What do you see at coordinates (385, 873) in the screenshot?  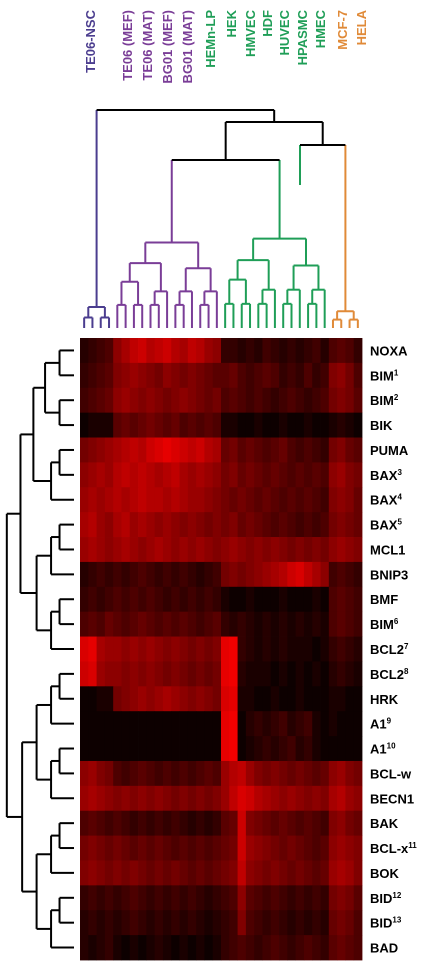 I see `row-label: BOK` at bounding box center [385, 873].